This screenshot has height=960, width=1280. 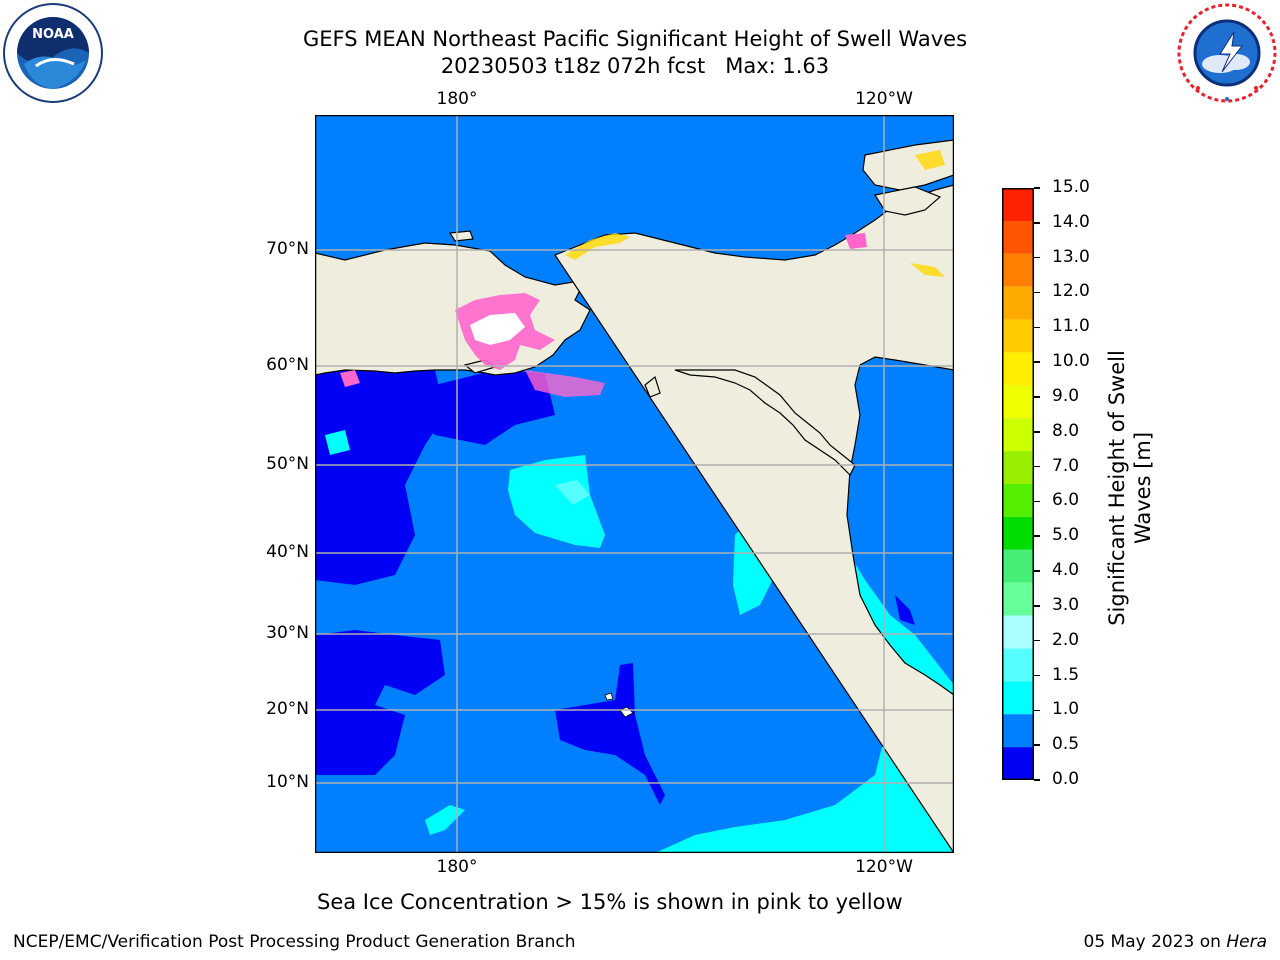 What do you see at coordinates (1130, 488) in the screenshot?
I see `colorbar-title: Significant Height of Swell Waves [m]` at bounding box center [1130, 488].